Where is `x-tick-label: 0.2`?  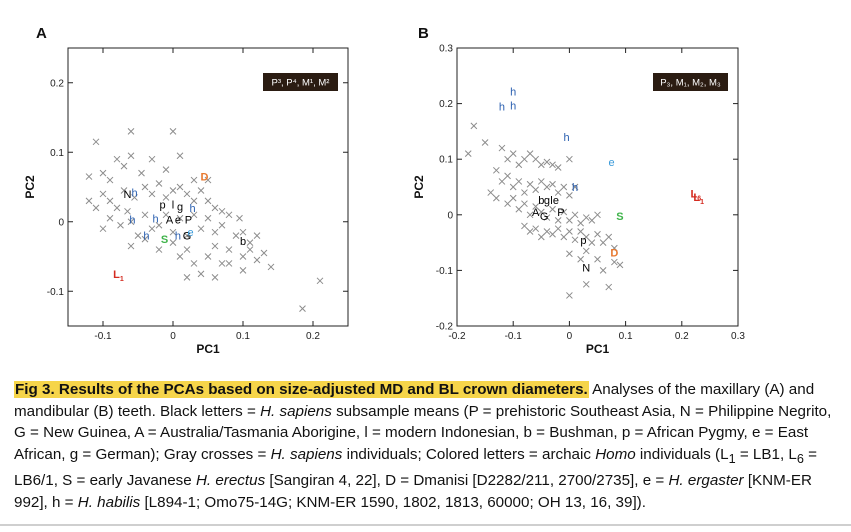
x-tick-label: 0.2 is located at coordinates (313, 336).